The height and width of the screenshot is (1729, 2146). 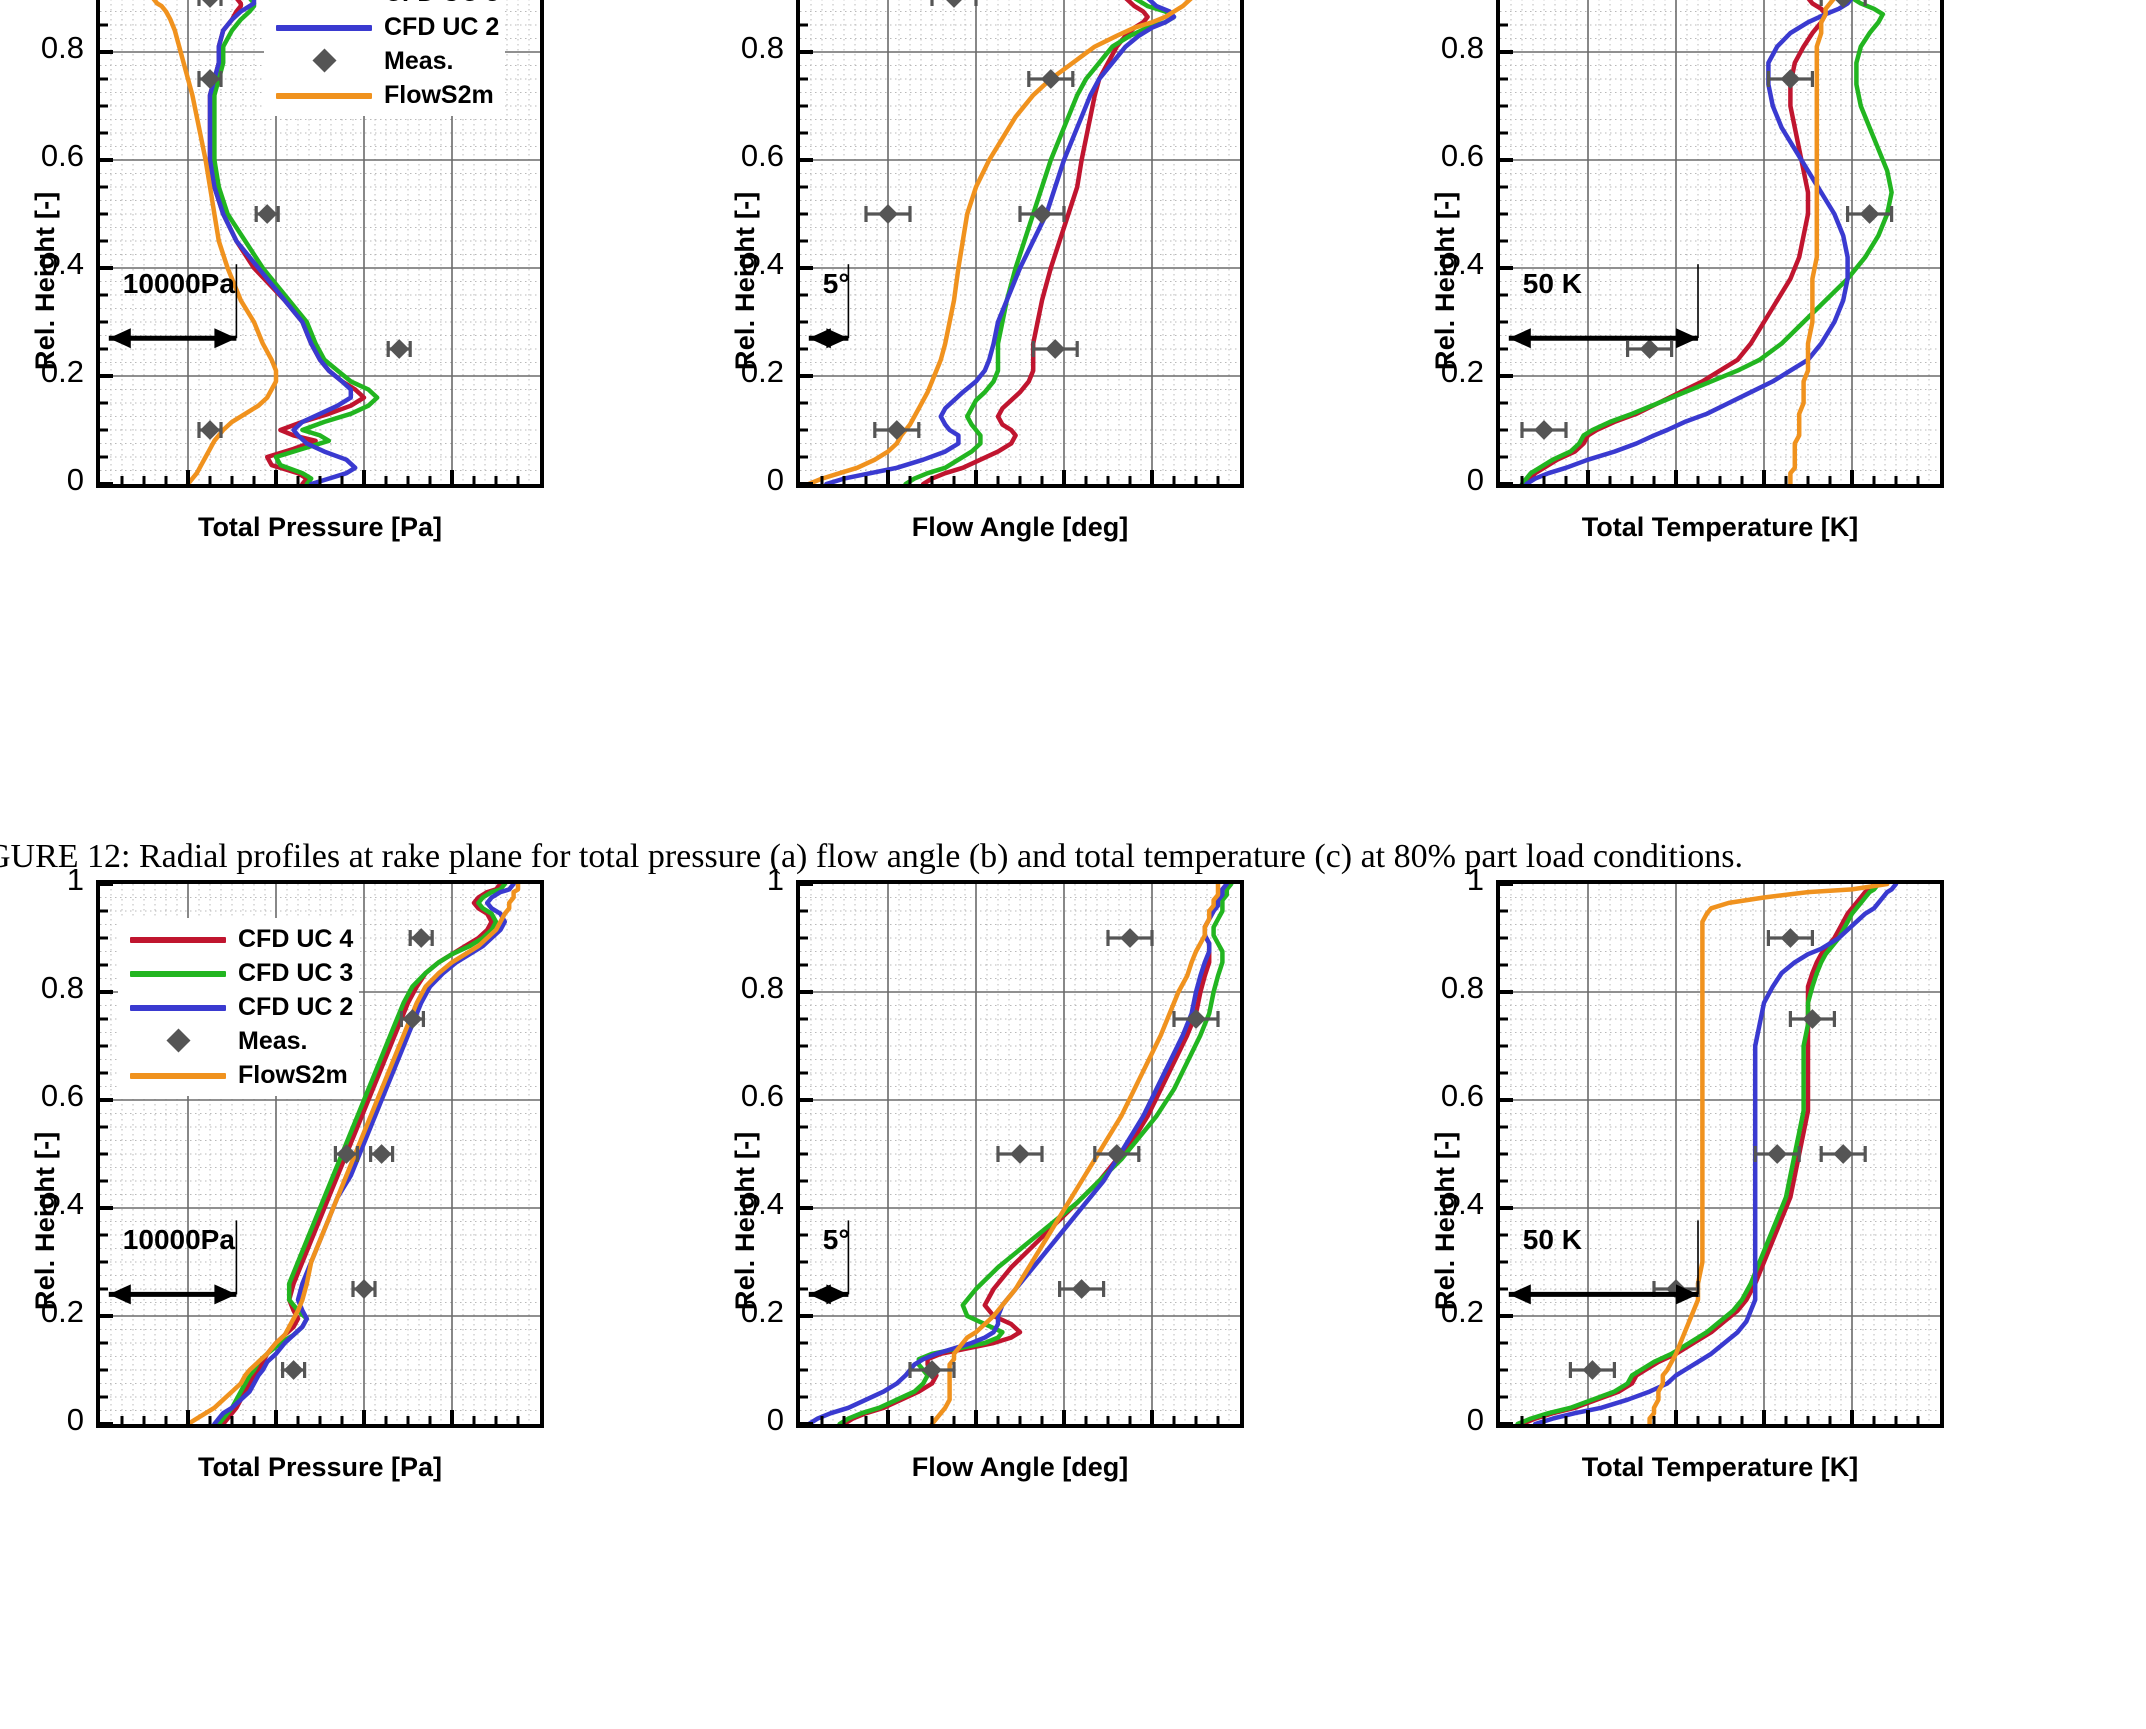 I want to click on plot-area-bottom-c, so click(x=1720, y=1154).